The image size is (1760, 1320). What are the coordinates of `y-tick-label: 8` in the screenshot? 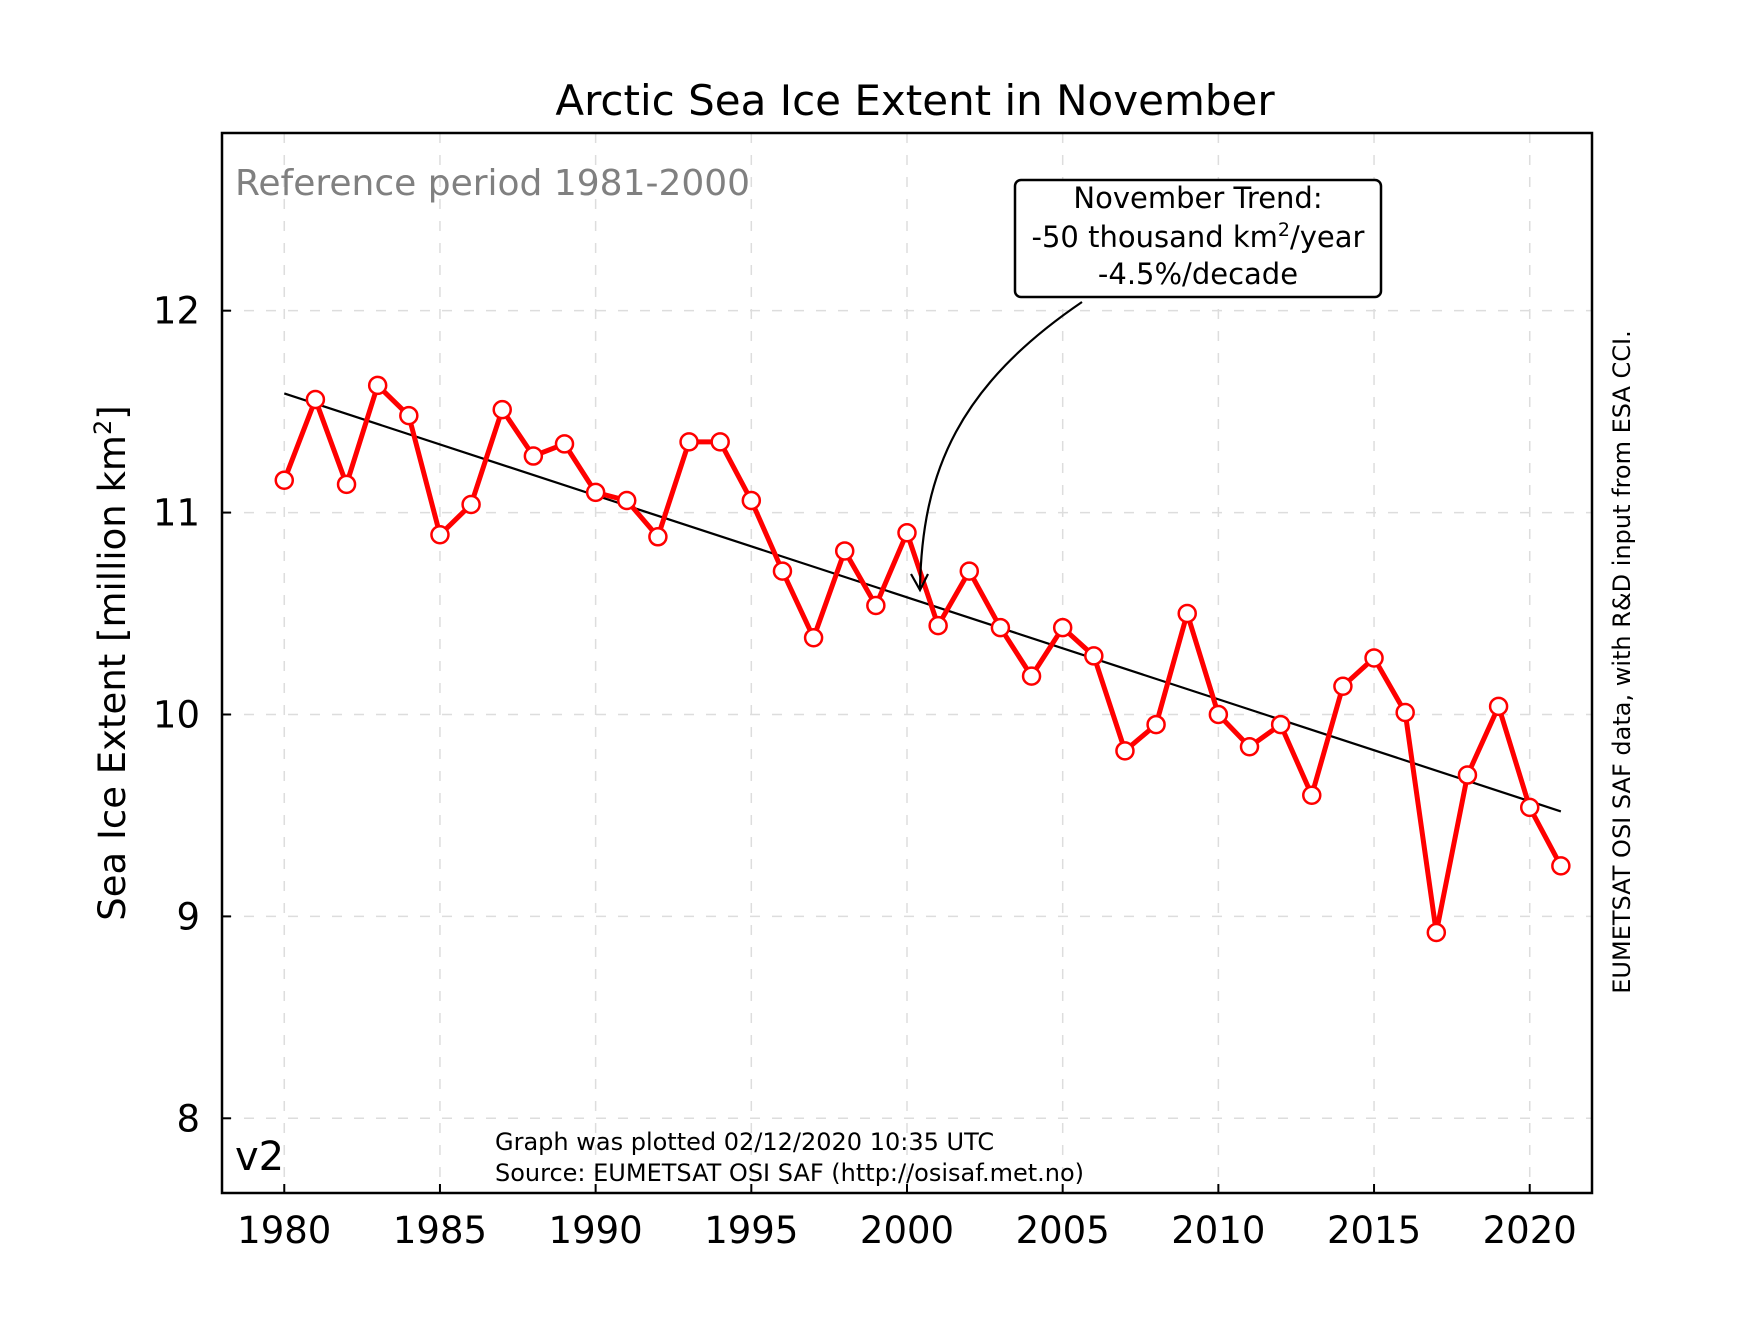 It's located at (188, 1118).